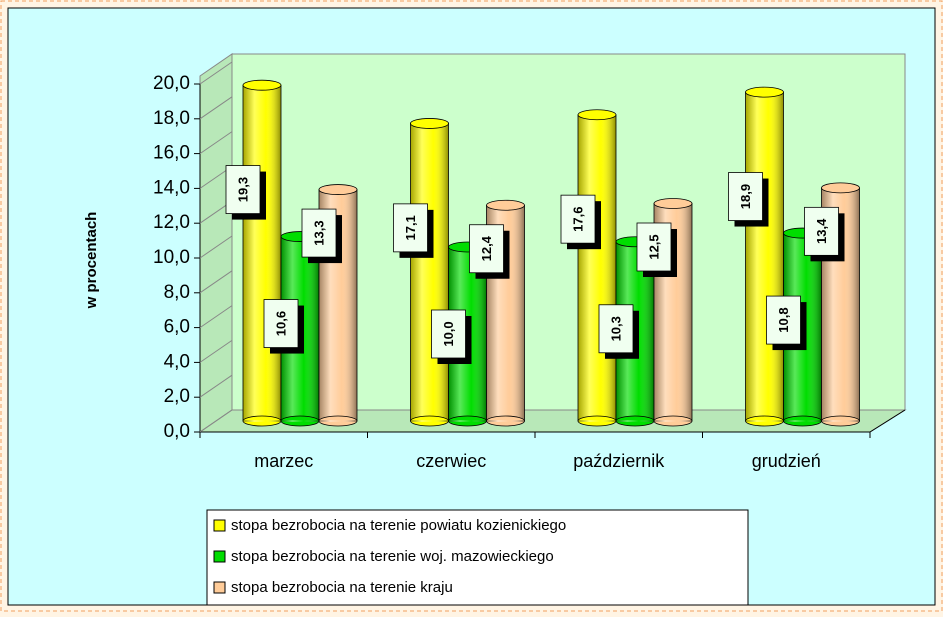 The image size is (943, 617). What do you see at coordinates (177, 292) in the screenshot?
I see `y-tick-label: 8,0` at bounding box center [177, 292].